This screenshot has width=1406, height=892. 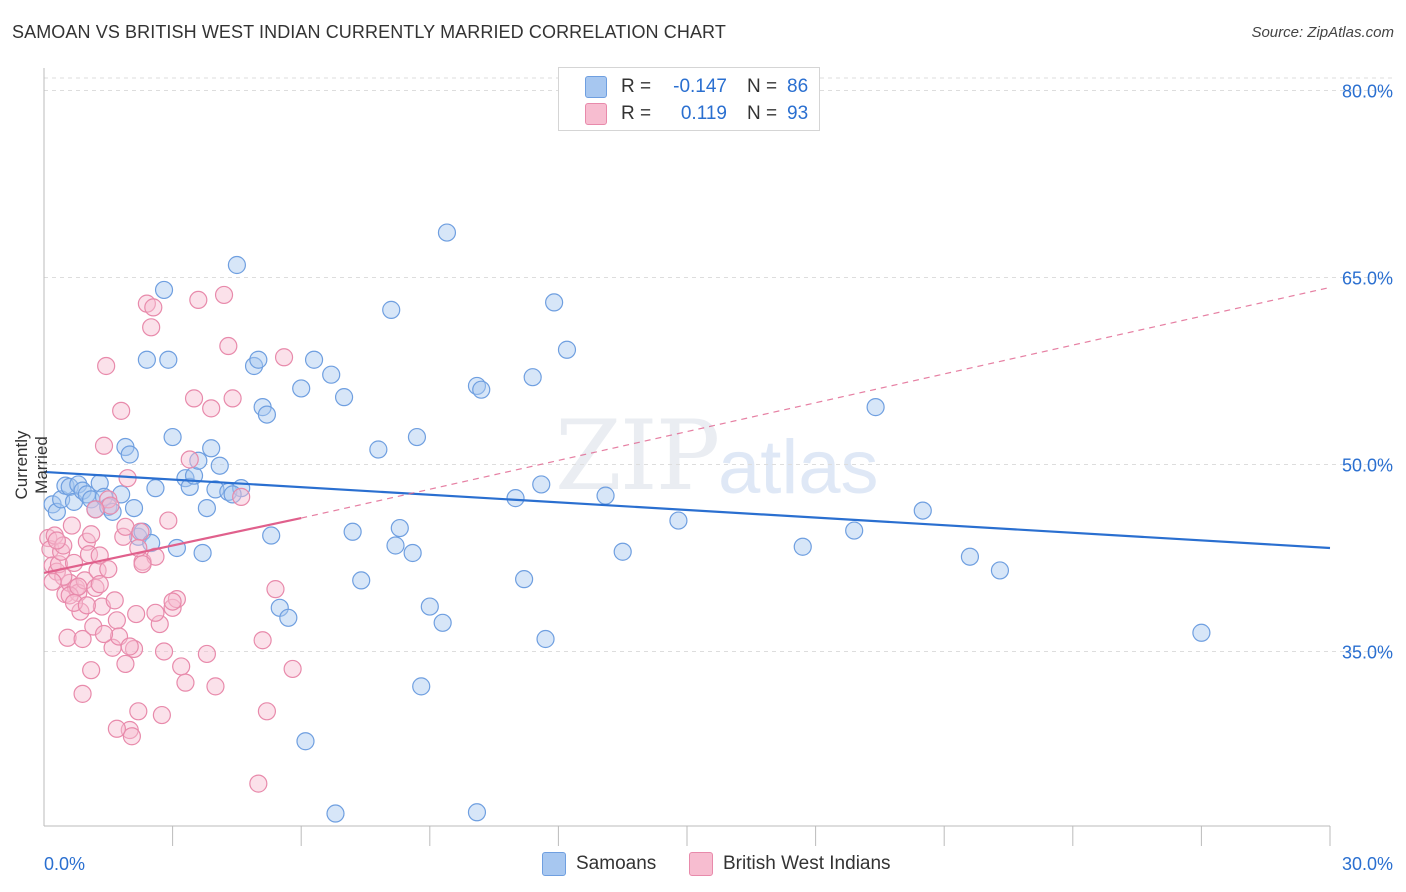 I want to click on legend-r-value: 0.119, so click(x=703, y=113).